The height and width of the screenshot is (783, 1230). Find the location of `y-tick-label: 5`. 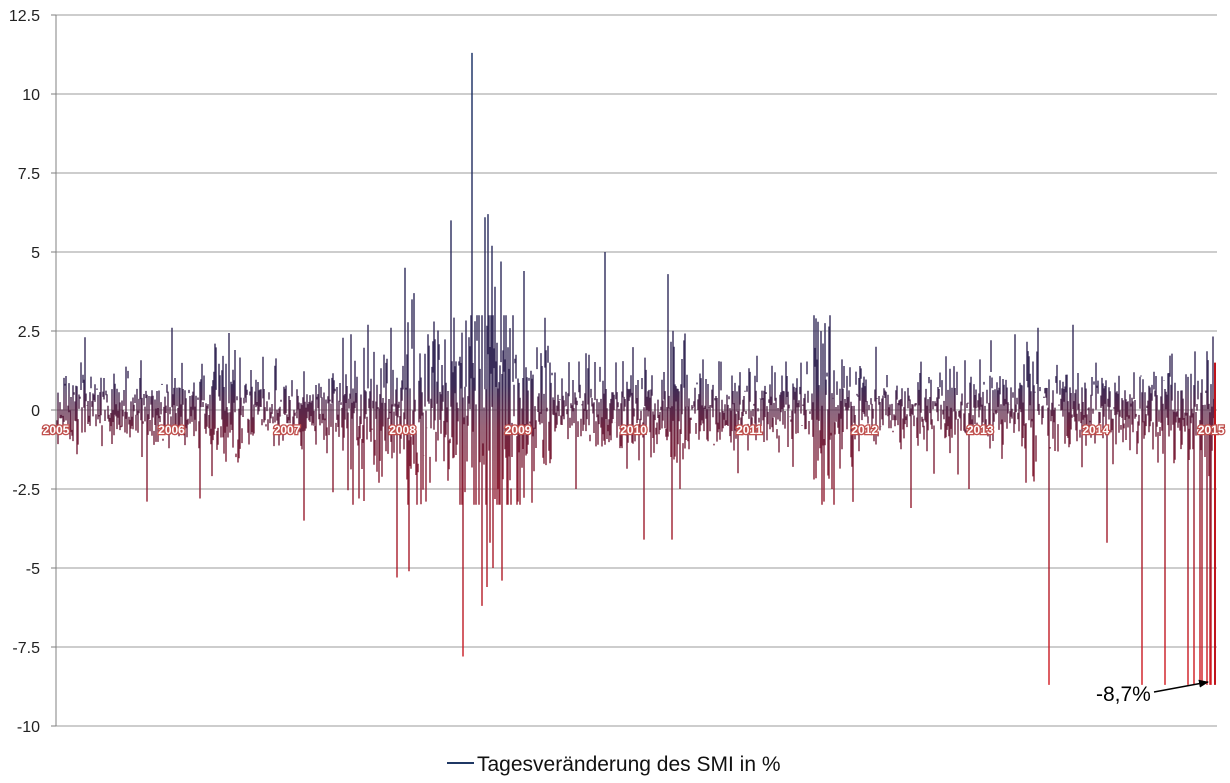

y-tick-label: 5 is located at coordinates (35, 253).